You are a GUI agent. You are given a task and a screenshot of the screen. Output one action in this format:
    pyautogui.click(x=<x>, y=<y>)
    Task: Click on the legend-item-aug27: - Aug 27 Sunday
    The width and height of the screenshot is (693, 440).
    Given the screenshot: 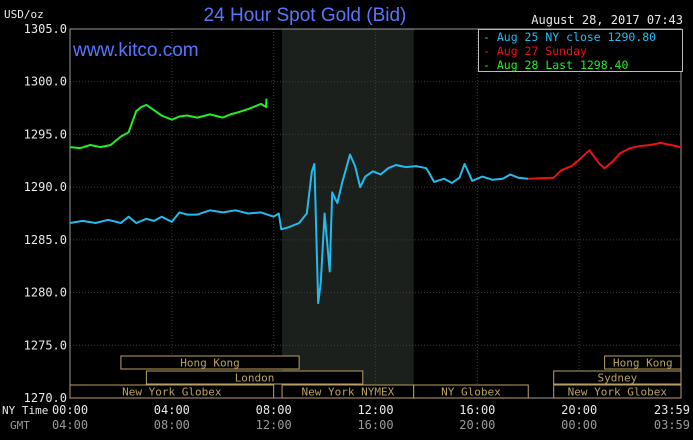 What is the action you would take?
    pyautogui.click(x=582, y=51)
    